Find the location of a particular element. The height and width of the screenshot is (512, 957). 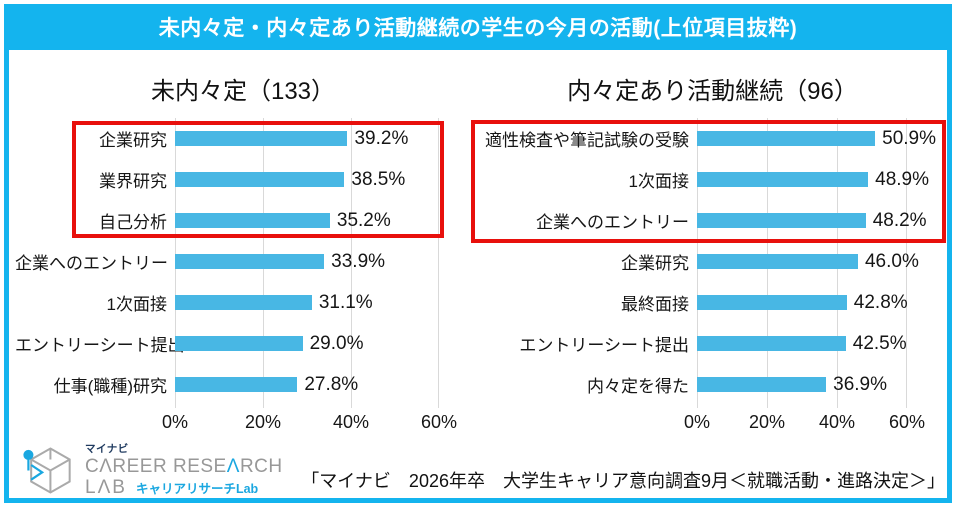

value-label: 27.8% is located at coordinates (331, 384).